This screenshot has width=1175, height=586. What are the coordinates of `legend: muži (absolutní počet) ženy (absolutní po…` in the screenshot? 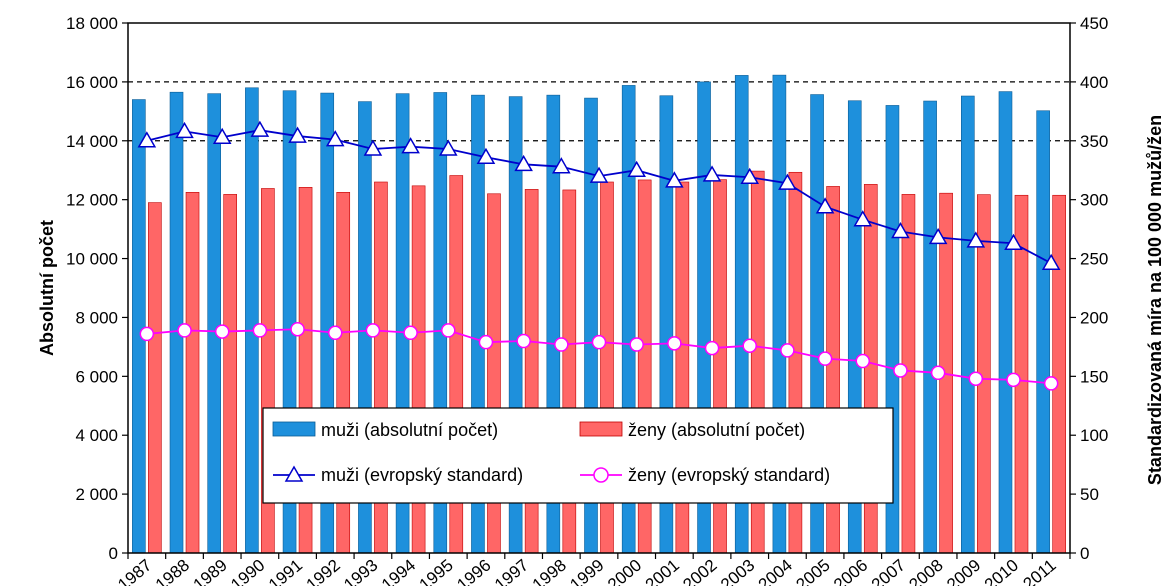 It's located at (578, 455).